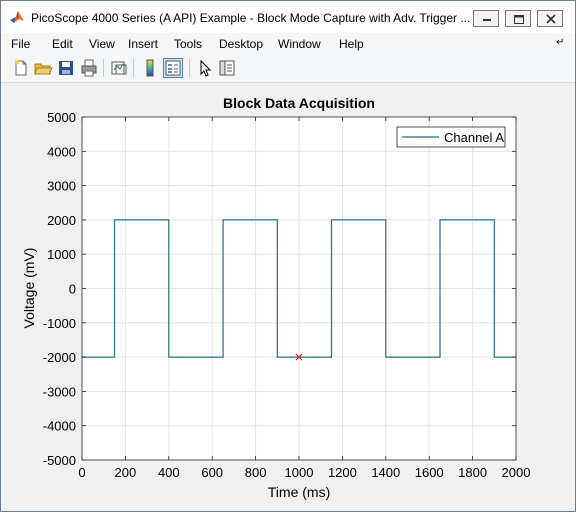 The image size is (576, 512). I want to click on colorbar-icon, so click(150, 68).